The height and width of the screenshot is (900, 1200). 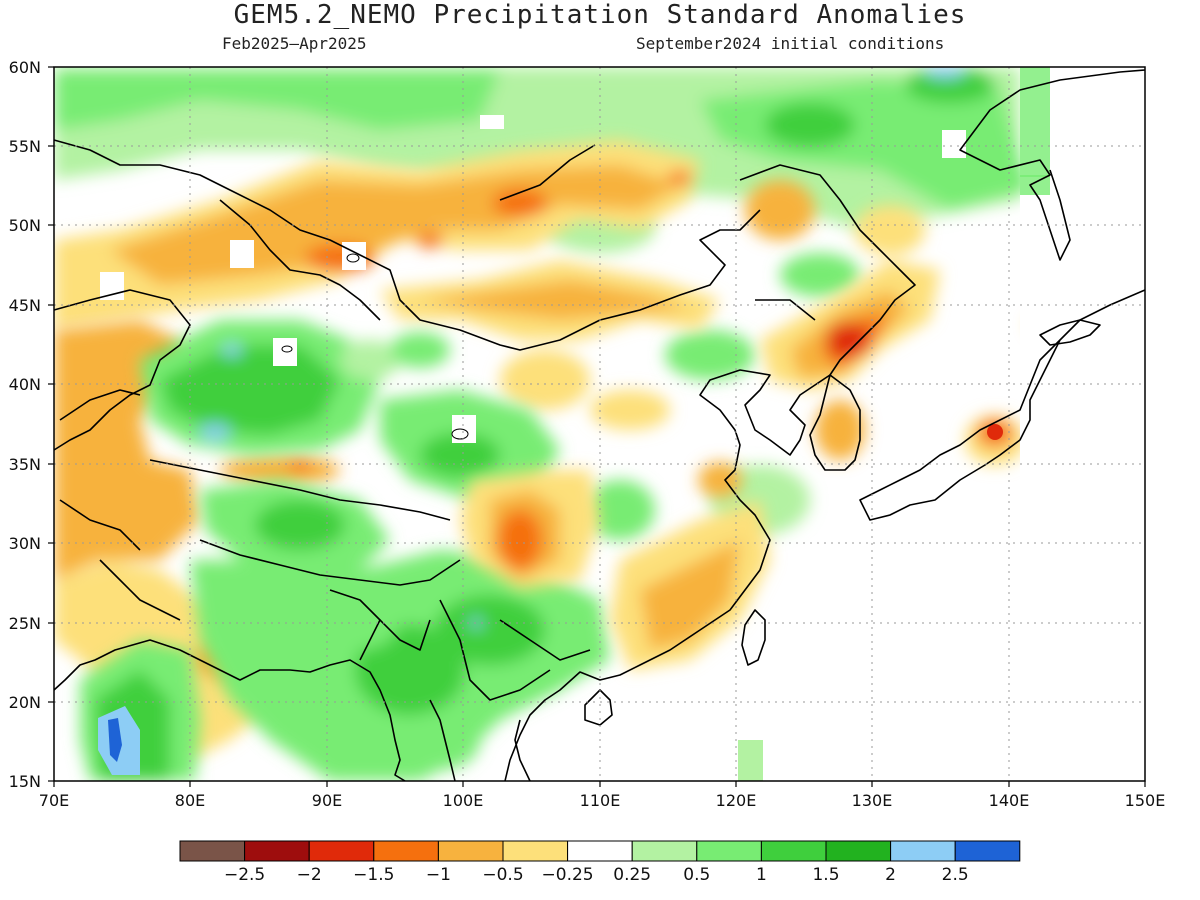 What do you see at coordinates (463, 800) in the screenshot?
I see `lon-tick-label: 100E` at bounding box center [463, 800].